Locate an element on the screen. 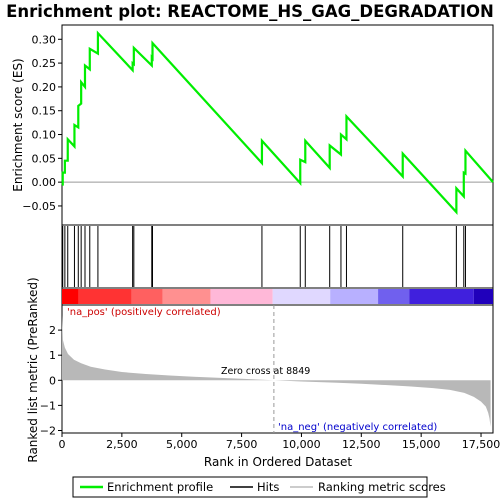 The height and width of the screenshot is (500, 500). metric-y-axis: −2 −1 0 1 2 is located at coordinates (51, 380).